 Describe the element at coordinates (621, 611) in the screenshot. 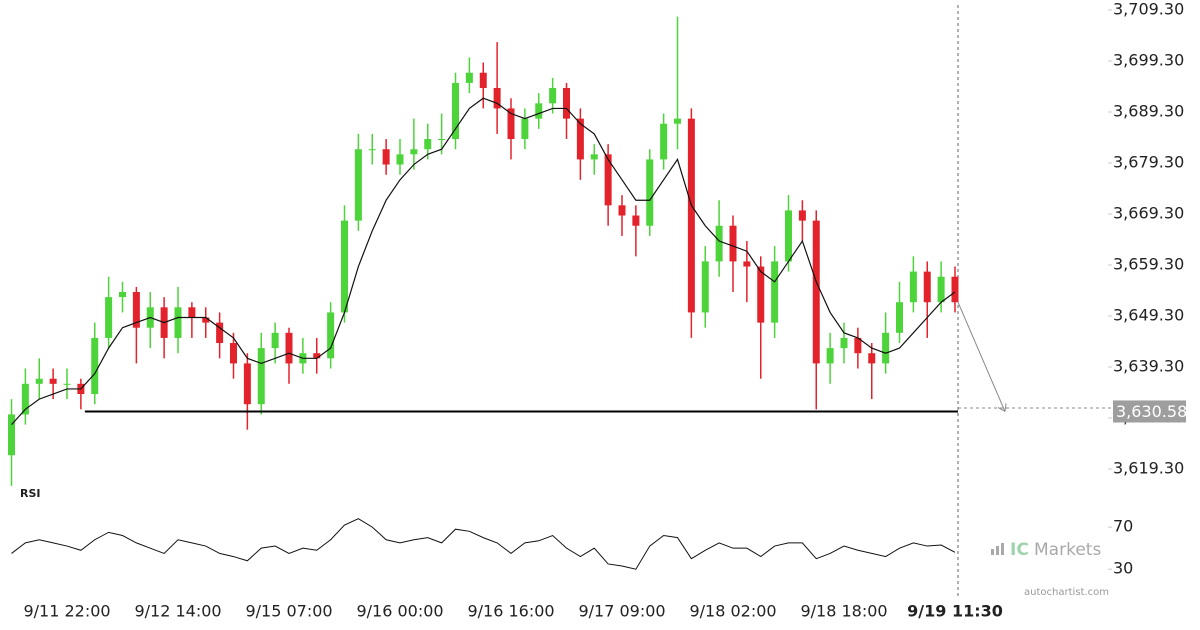

I see `x-tick-label: 9/17 09:00` at that location.